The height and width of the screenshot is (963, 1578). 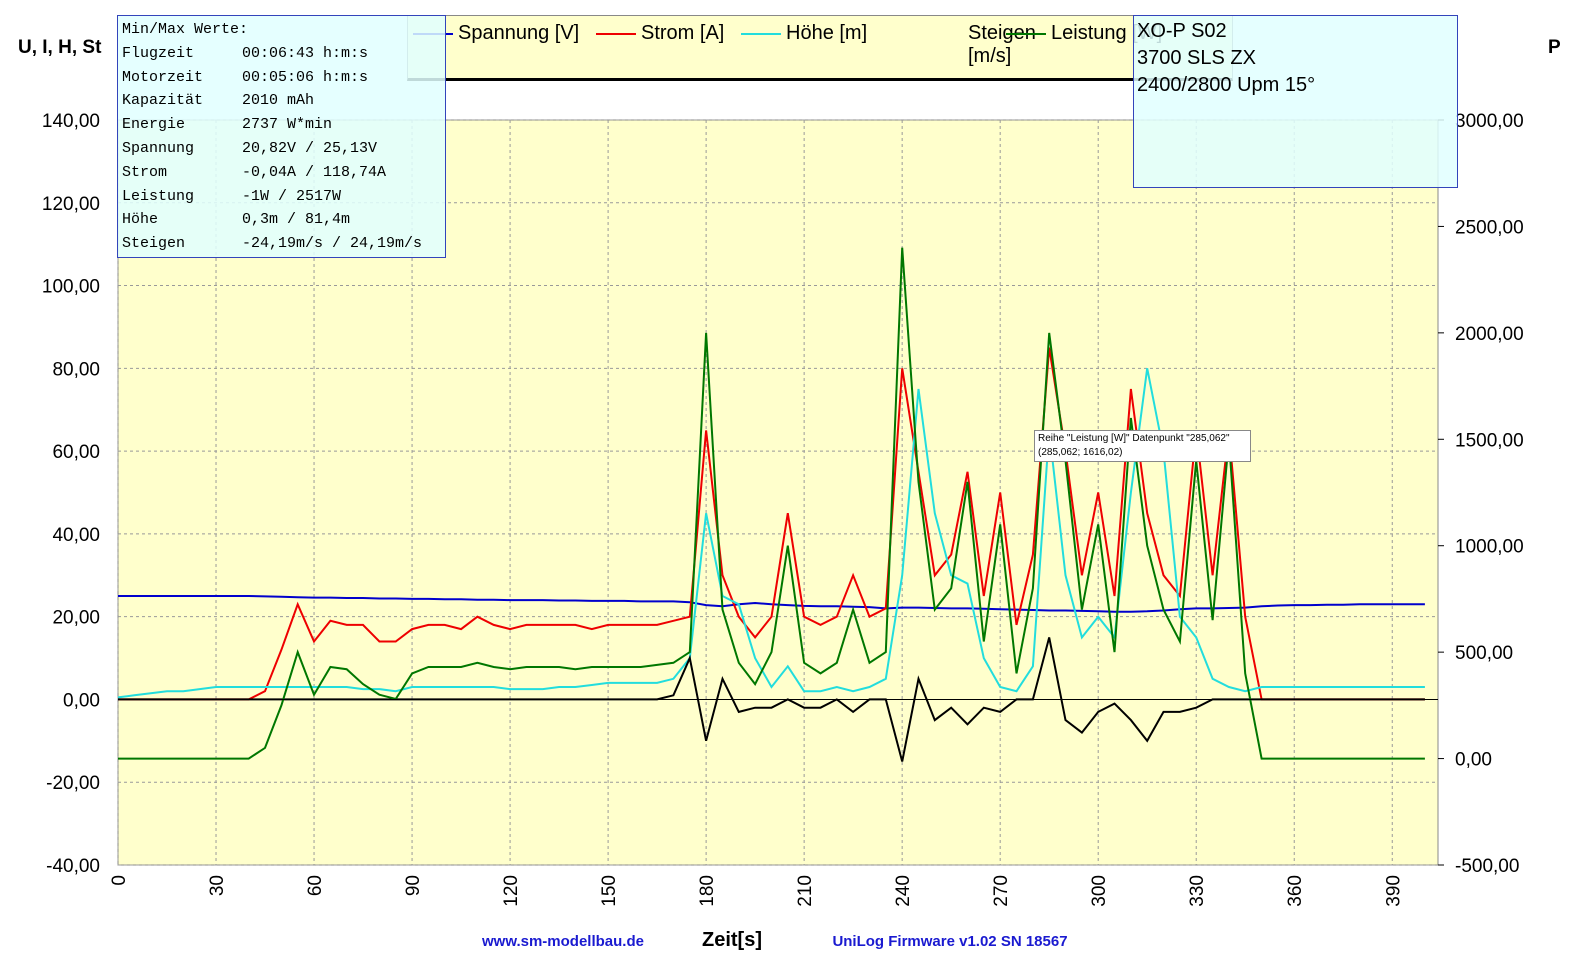 What do you see at coordinates (949, 941) in the screenshot?
I see `footer-firmware: UniLog Firmware v1.02 SN 18567` at bounding box center [949, 941].